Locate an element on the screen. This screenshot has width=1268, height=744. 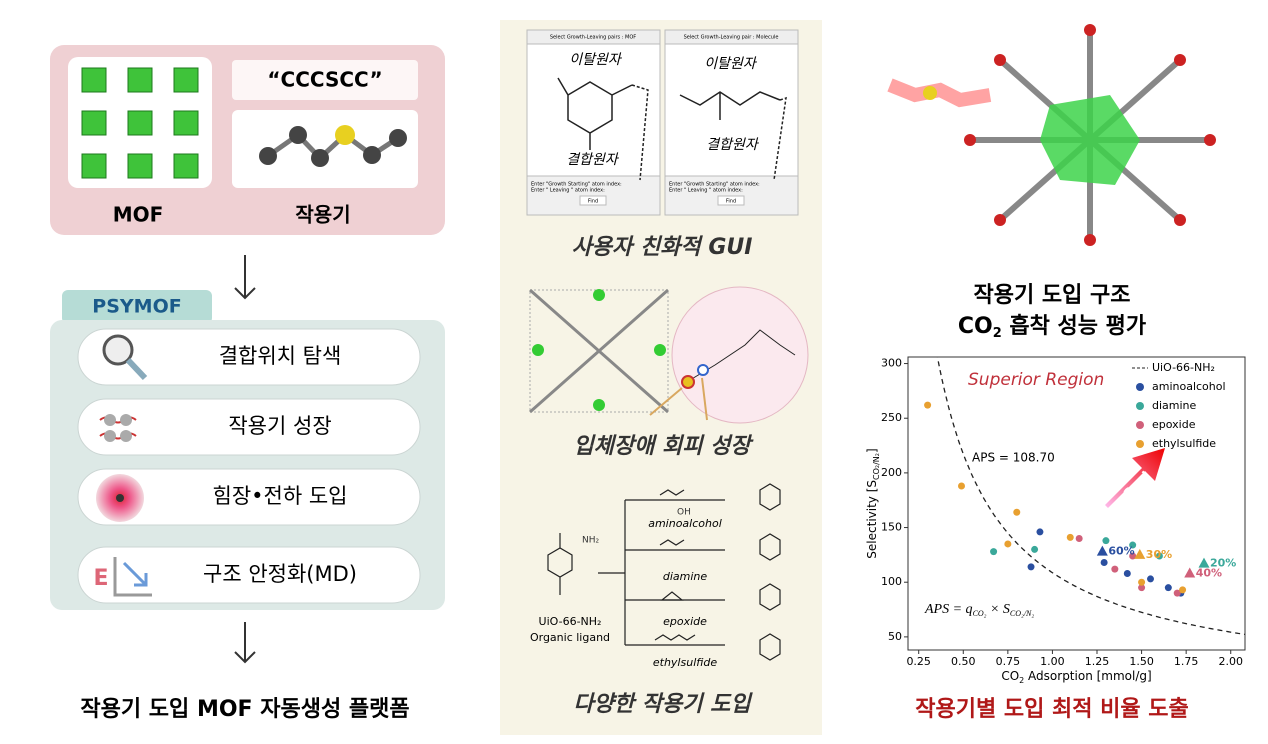
goal-arrow is located at coordinates (1135, 478).